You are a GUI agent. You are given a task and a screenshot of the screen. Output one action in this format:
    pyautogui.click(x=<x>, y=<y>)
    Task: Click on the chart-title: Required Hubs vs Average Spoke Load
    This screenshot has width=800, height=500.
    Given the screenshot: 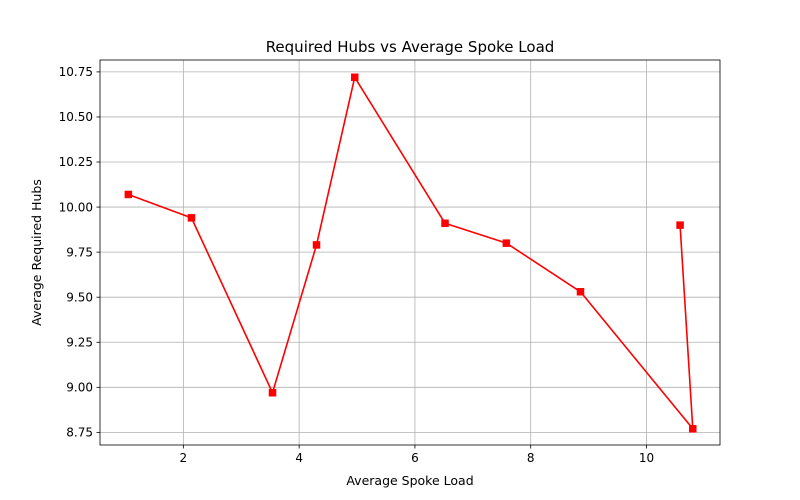 What is the action you would take?
    pyautogui.click(x=410, y=47)
    